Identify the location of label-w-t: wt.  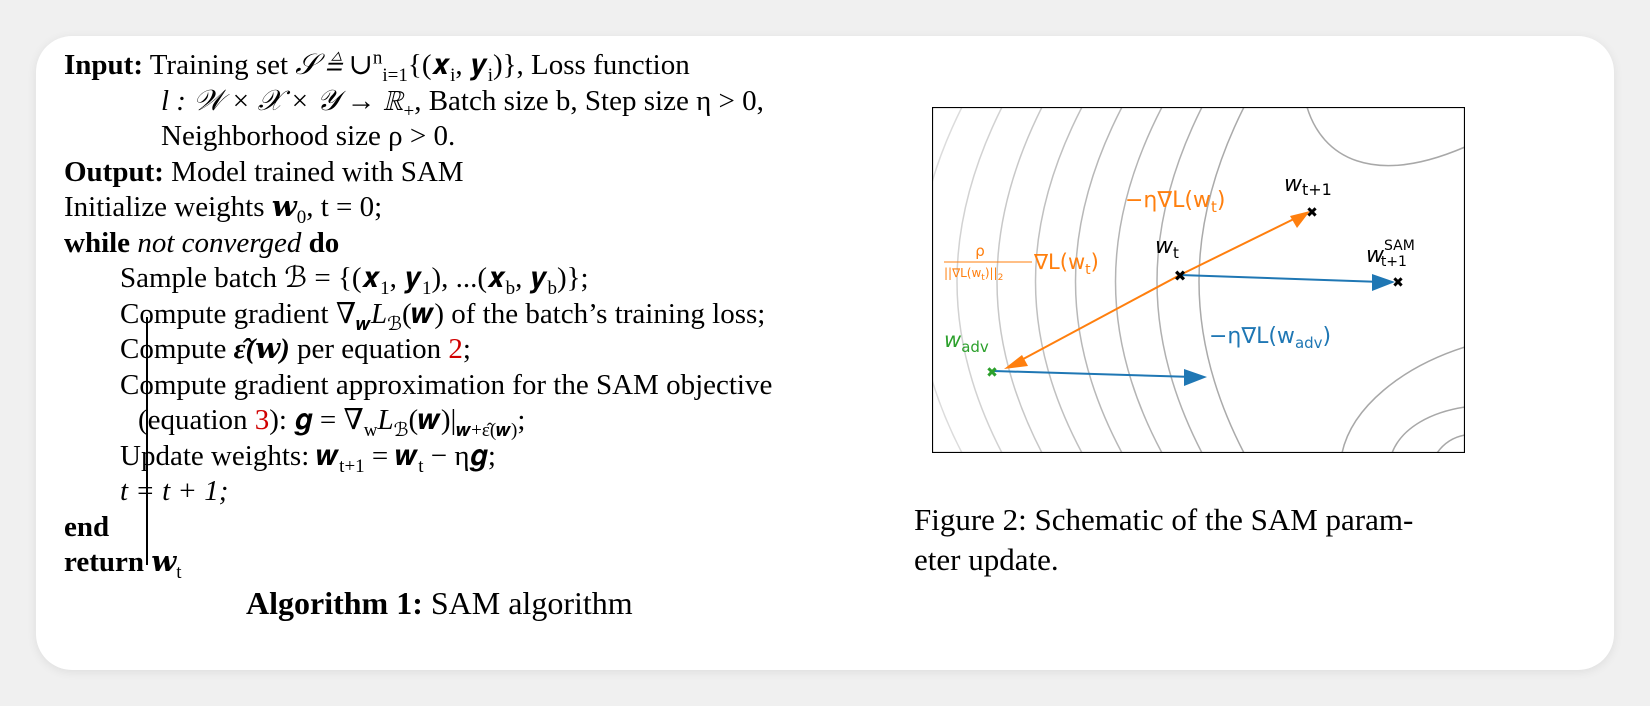
(1167, 248).